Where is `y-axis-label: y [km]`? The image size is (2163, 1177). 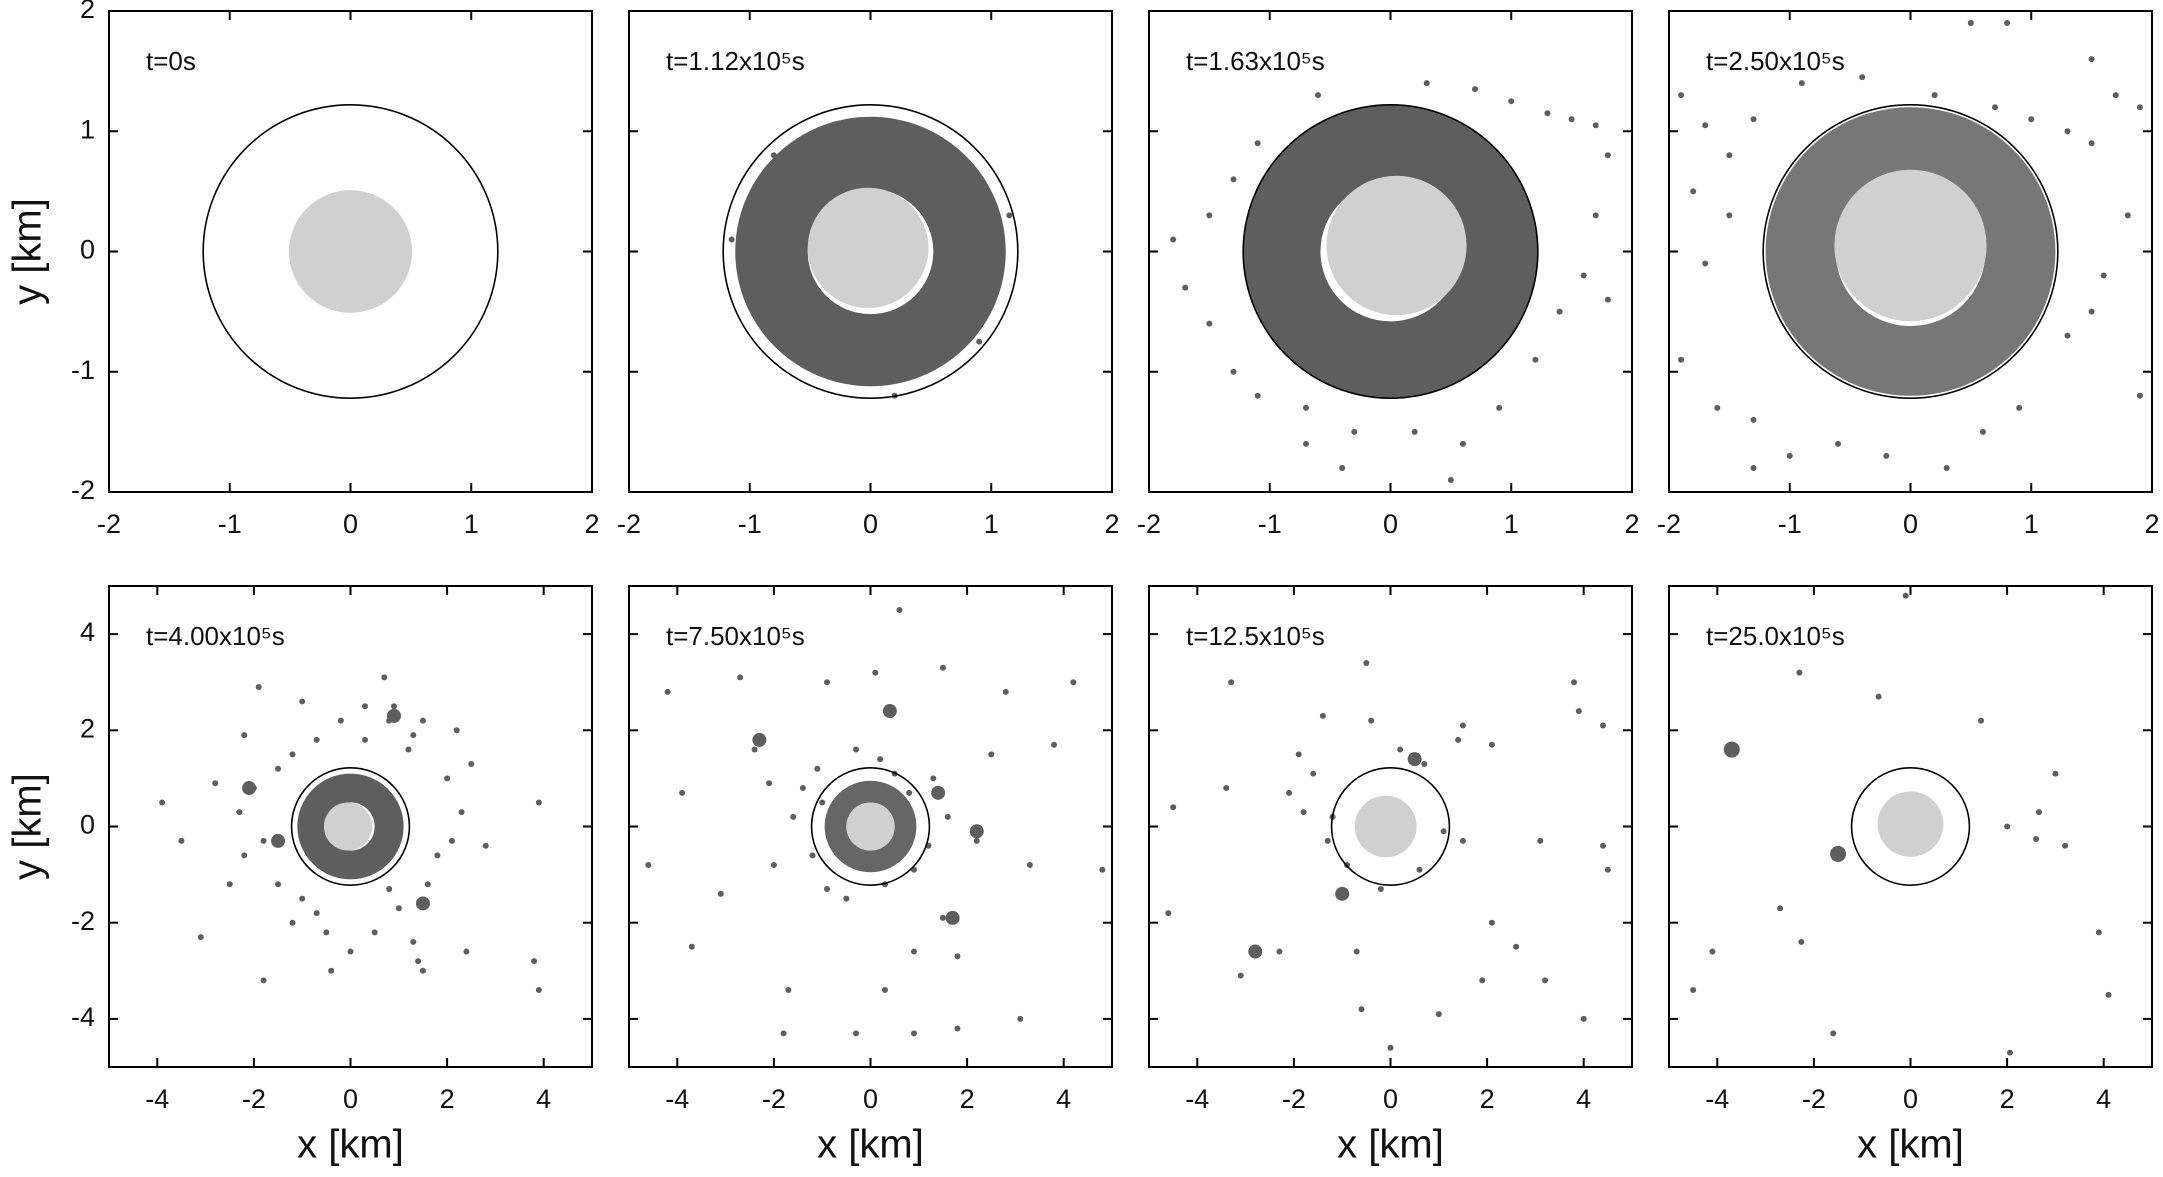 y-axis-label: y [km] is located at coordinates (28, 251).